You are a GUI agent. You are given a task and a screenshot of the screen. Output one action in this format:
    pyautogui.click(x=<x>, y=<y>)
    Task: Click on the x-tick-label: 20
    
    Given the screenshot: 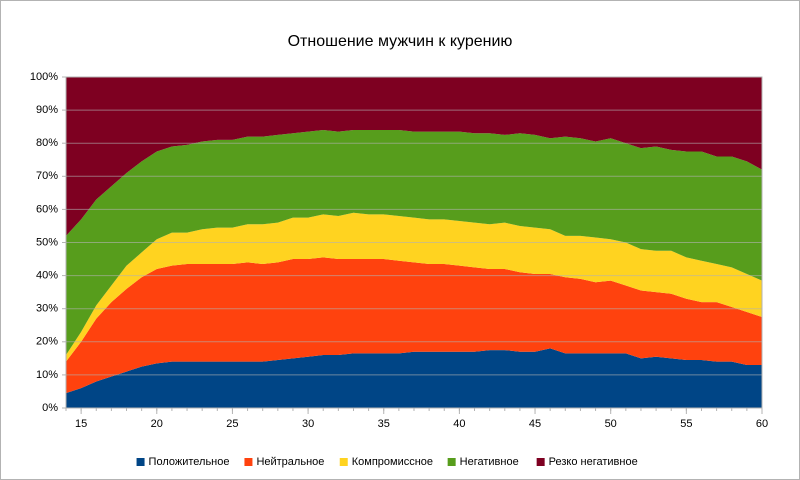 What is the action you would take?
    pyautogui.click(x=157, y=424)
    